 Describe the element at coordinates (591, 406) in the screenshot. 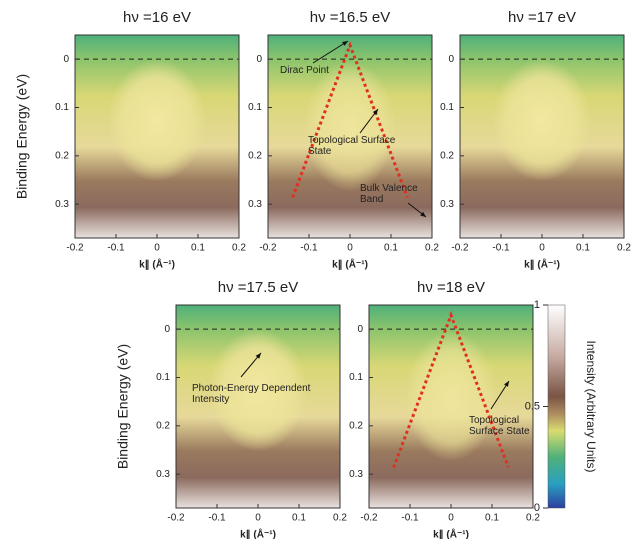

I see `colorbar-label: Intensity (Arbitrary Units)` at that location.